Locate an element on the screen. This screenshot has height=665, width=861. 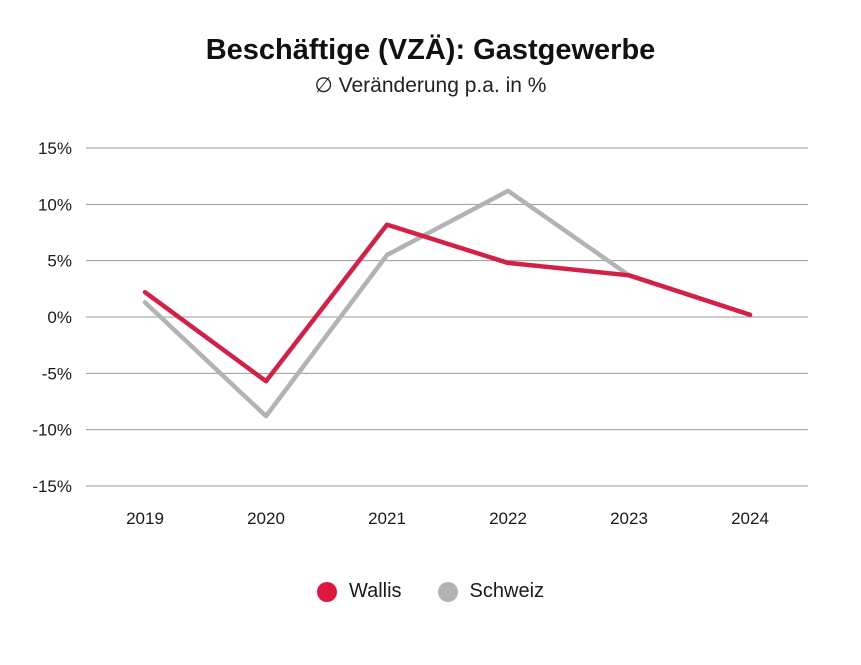
legend-marker-wallis is located at coordinates (326, 591).